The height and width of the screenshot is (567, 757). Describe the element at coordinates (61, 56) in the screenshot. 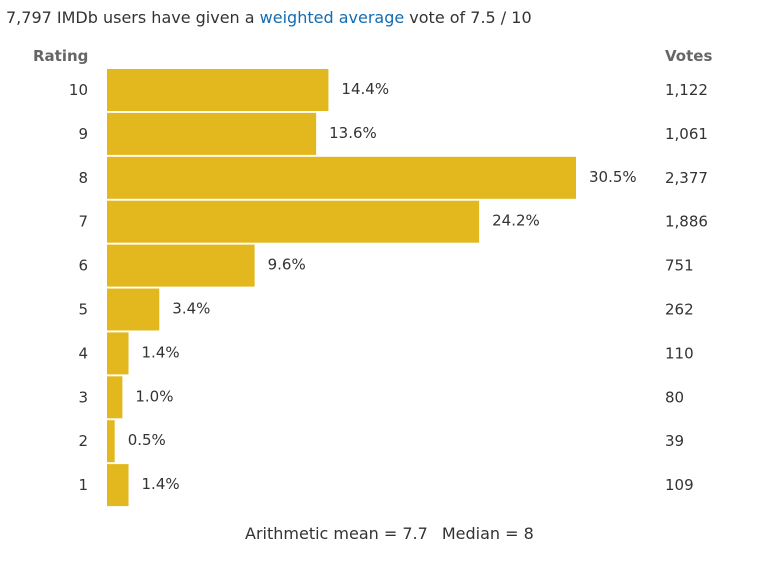

I see `rating-column-header: Rating` at that location.